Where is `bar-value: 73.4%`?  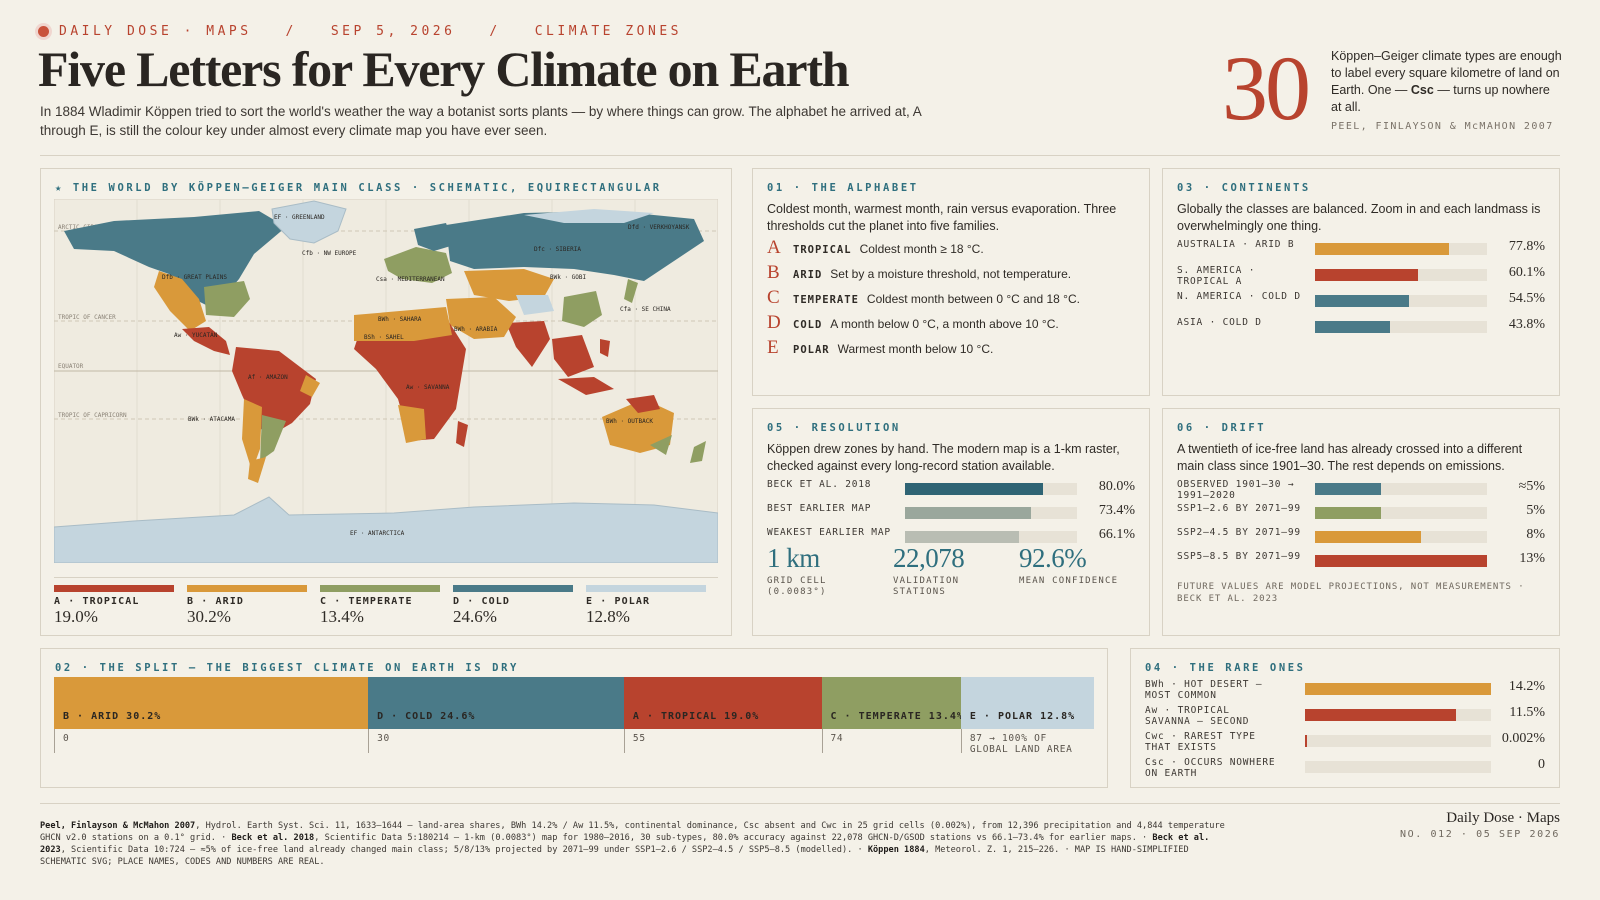
bar-value: 73.4% is located at coordinates (1116, 510).